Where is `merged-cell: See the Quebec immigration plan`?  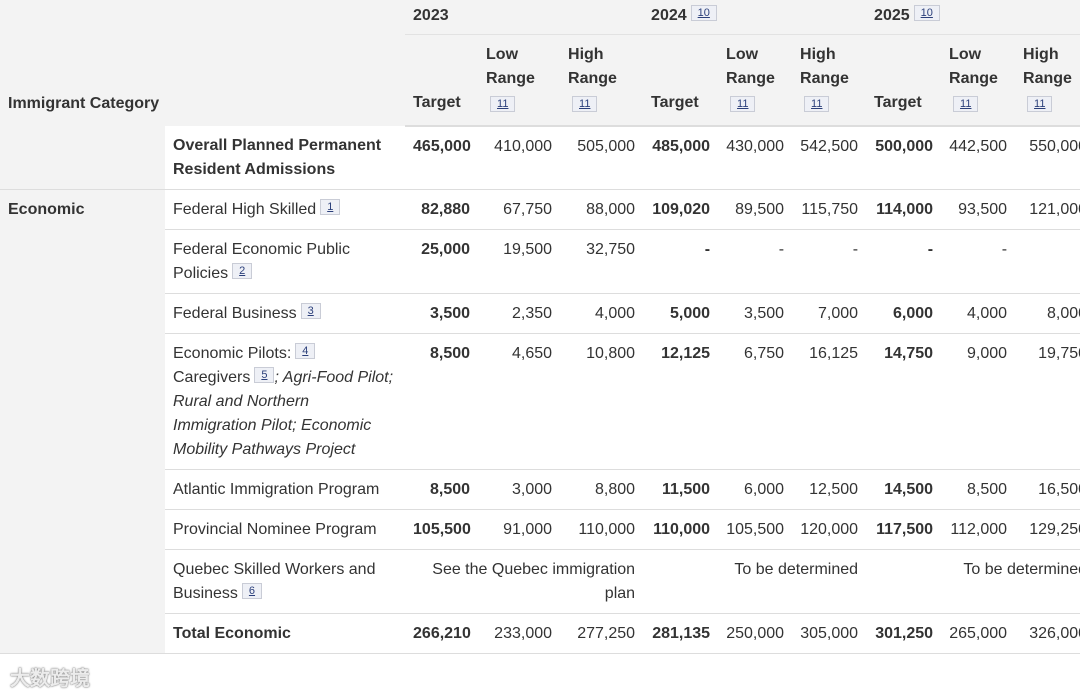
merged-cell: See the Quebec immigration plan is located at coordinates (524, 581).